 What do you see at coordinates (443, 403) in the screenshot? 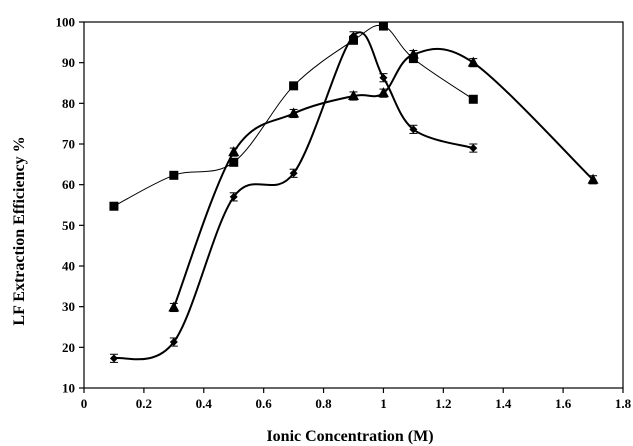
I see `x-tick-label: 1.2` at bounding box center [443, 403].